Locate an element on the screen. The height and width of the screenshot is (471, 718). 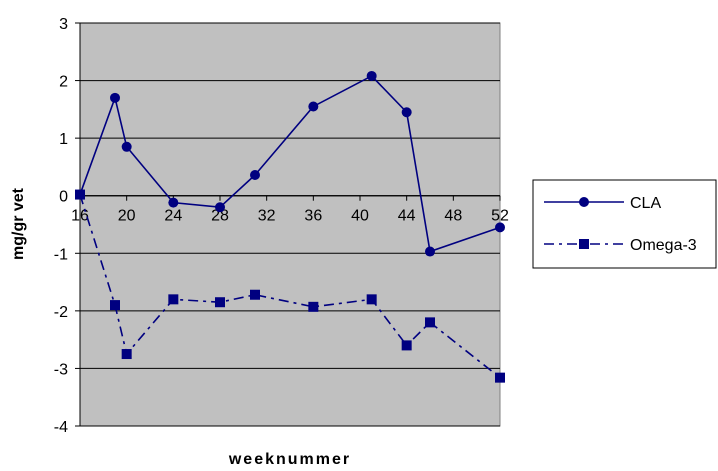
x-tick-label: 16 is located at coordinates (80, 216).